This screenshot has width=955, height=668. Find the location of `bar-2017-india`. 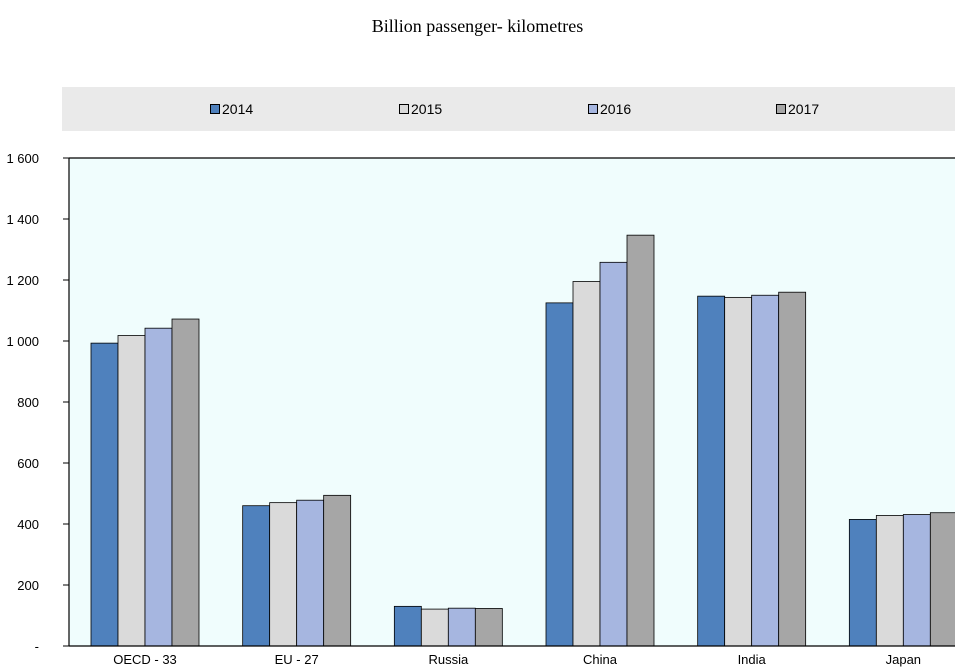

bar-2017-india is located at coordinates (792, 469).